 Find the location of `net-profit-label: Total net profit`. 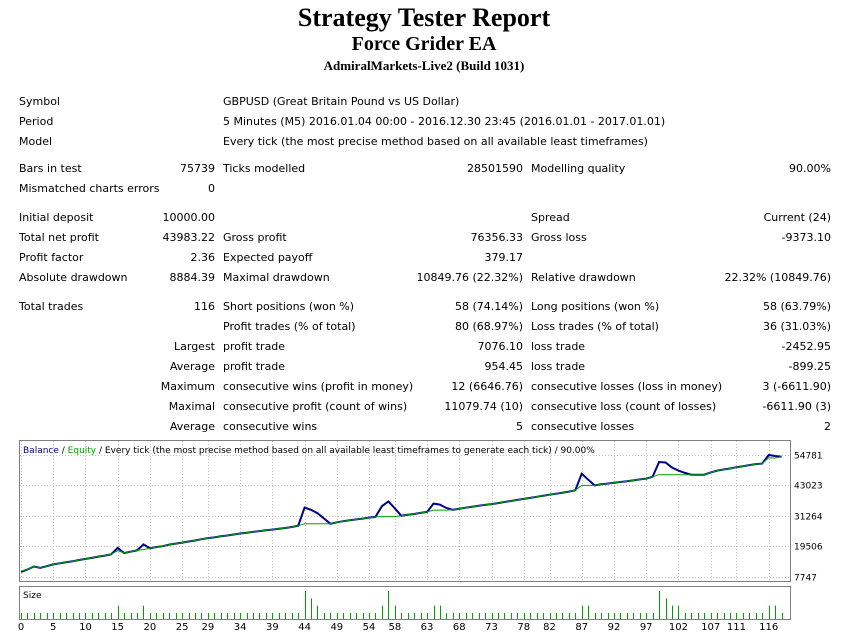

net-profit-label: Total net profit is located at coordinates (59, 237).